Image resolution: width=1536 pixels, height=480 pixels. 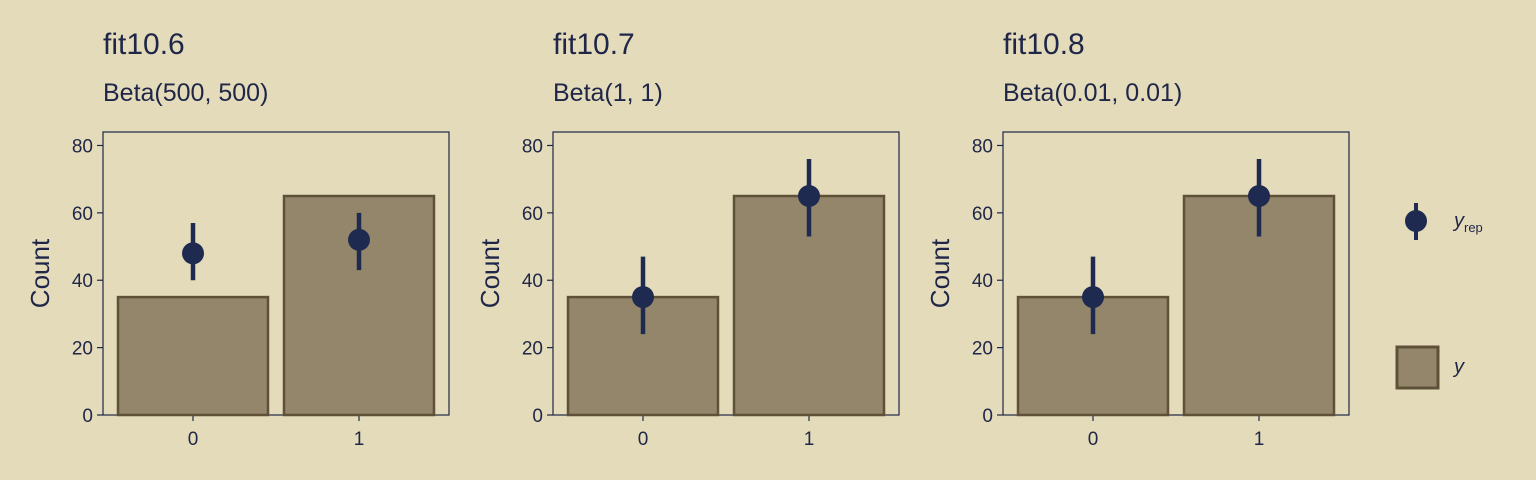 I want to click on legend-y-label: y, so click(x=1458, y=367).